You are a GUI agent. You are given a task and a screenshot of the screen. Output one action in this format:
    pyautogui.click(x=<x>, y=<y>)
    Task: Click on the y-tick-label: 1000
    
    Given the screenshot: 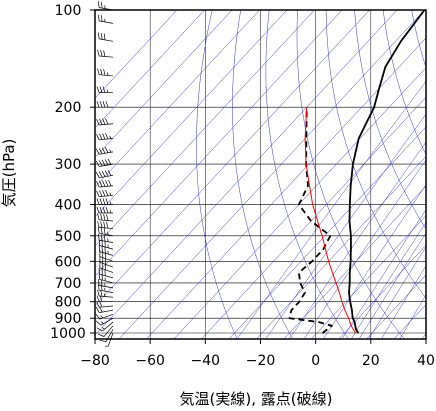 What is the action you would take?
    pyautogui.click(x=68, y=334)
    